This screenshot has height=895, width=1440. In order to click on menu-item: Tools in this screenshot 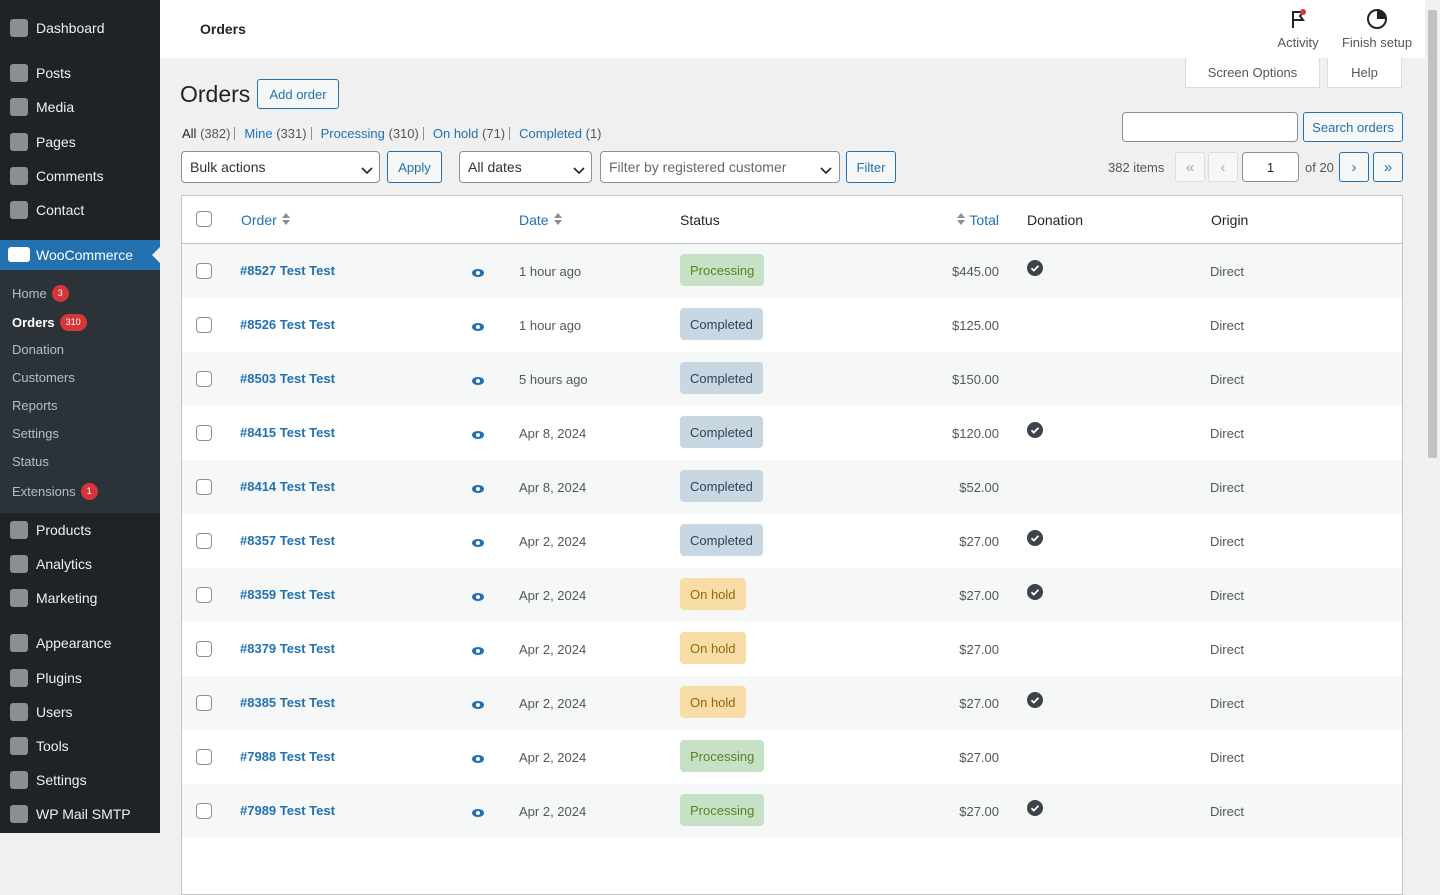, I will do `click(52, 746)`.